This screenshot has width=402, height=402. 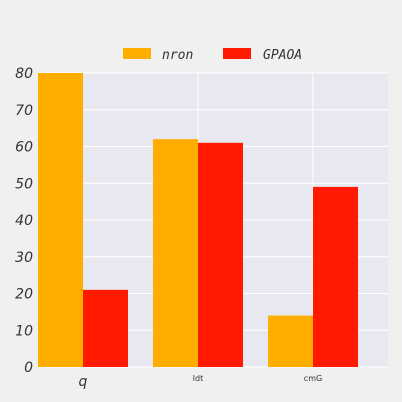 I want to click on legend: nron GPAOA, so click(x=212, y=55).